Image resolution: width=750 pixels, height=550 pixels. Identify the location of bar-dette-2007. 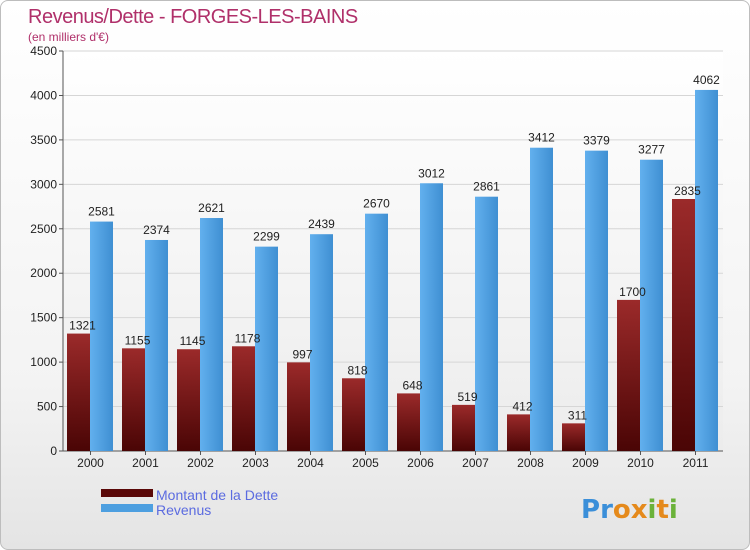
(463, 427).